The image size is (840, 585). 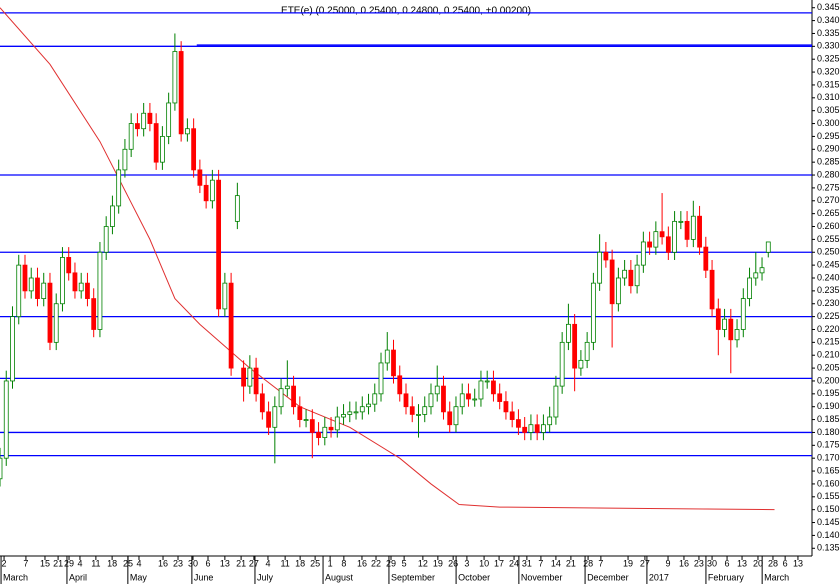 What do you see at coordinates (112, 563) in the screenshot?
I see `x-tick-label: 18` at bounding box center [112, 563].